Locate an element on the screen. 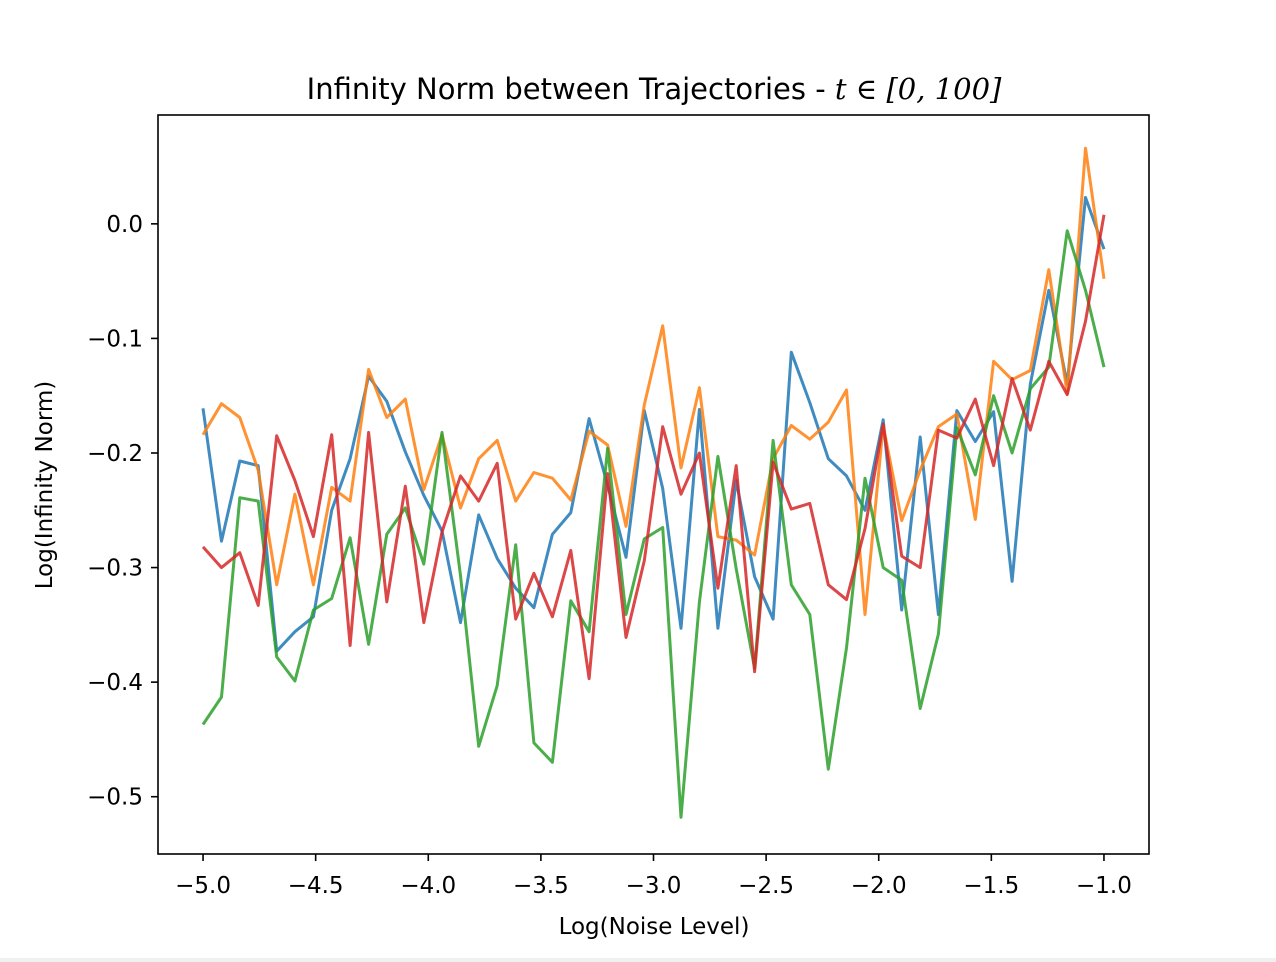 This screenshot has width=1276, height=962. y-tick-label: −0.5 is located at coordinates (115, 798).